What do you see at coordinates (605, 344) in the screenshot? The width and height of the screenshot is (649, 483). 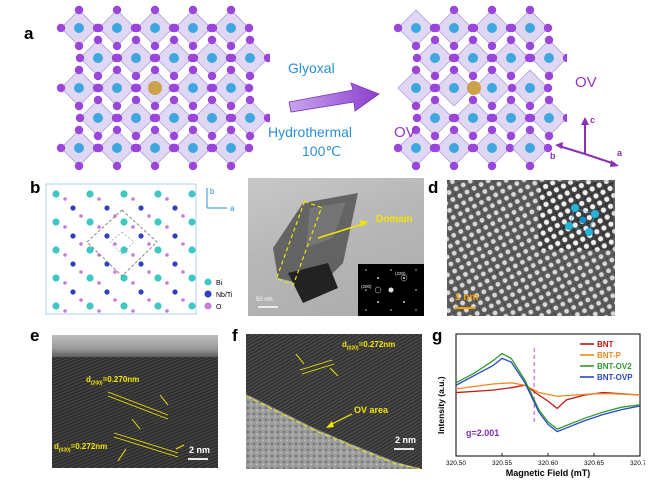 I see `legend-label: BNT` at bounding box center [605, 344].